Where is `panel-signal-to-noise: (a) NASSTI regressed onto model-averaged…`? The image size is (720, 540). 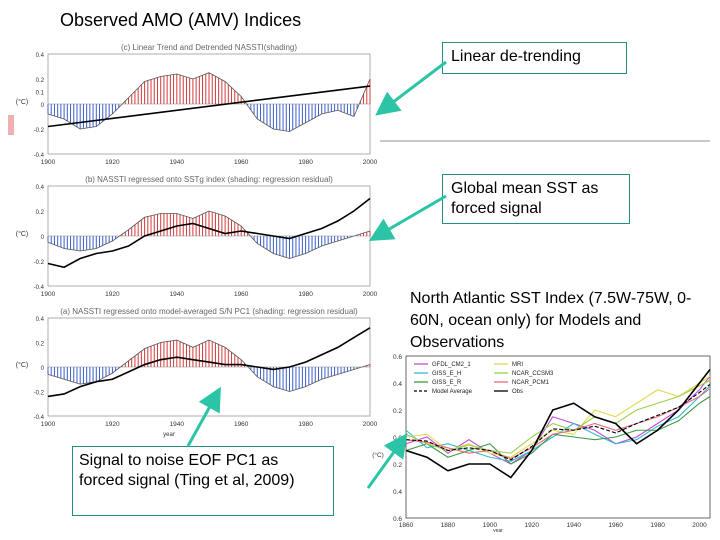 panel-signal-to-noise: (a) NASSTI regressed onto model-averaged… is located at coordinates (197, 372).